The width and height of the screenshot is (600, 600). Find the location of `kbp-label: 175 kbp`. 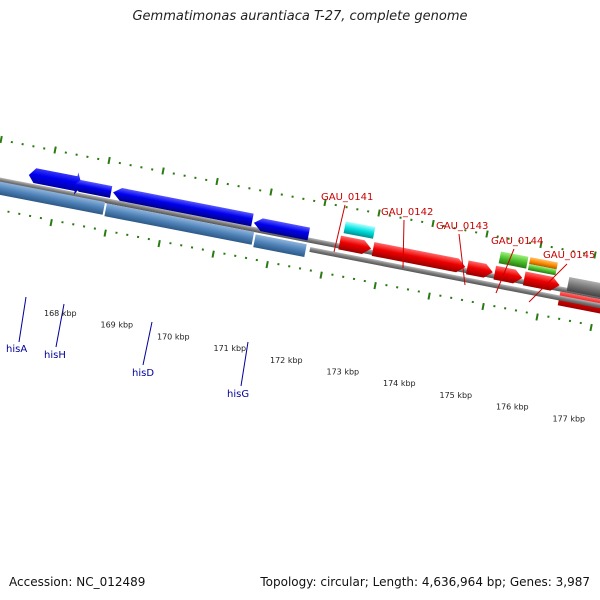

kbp-label: 175 kbp is located at coordinates (456, 395).